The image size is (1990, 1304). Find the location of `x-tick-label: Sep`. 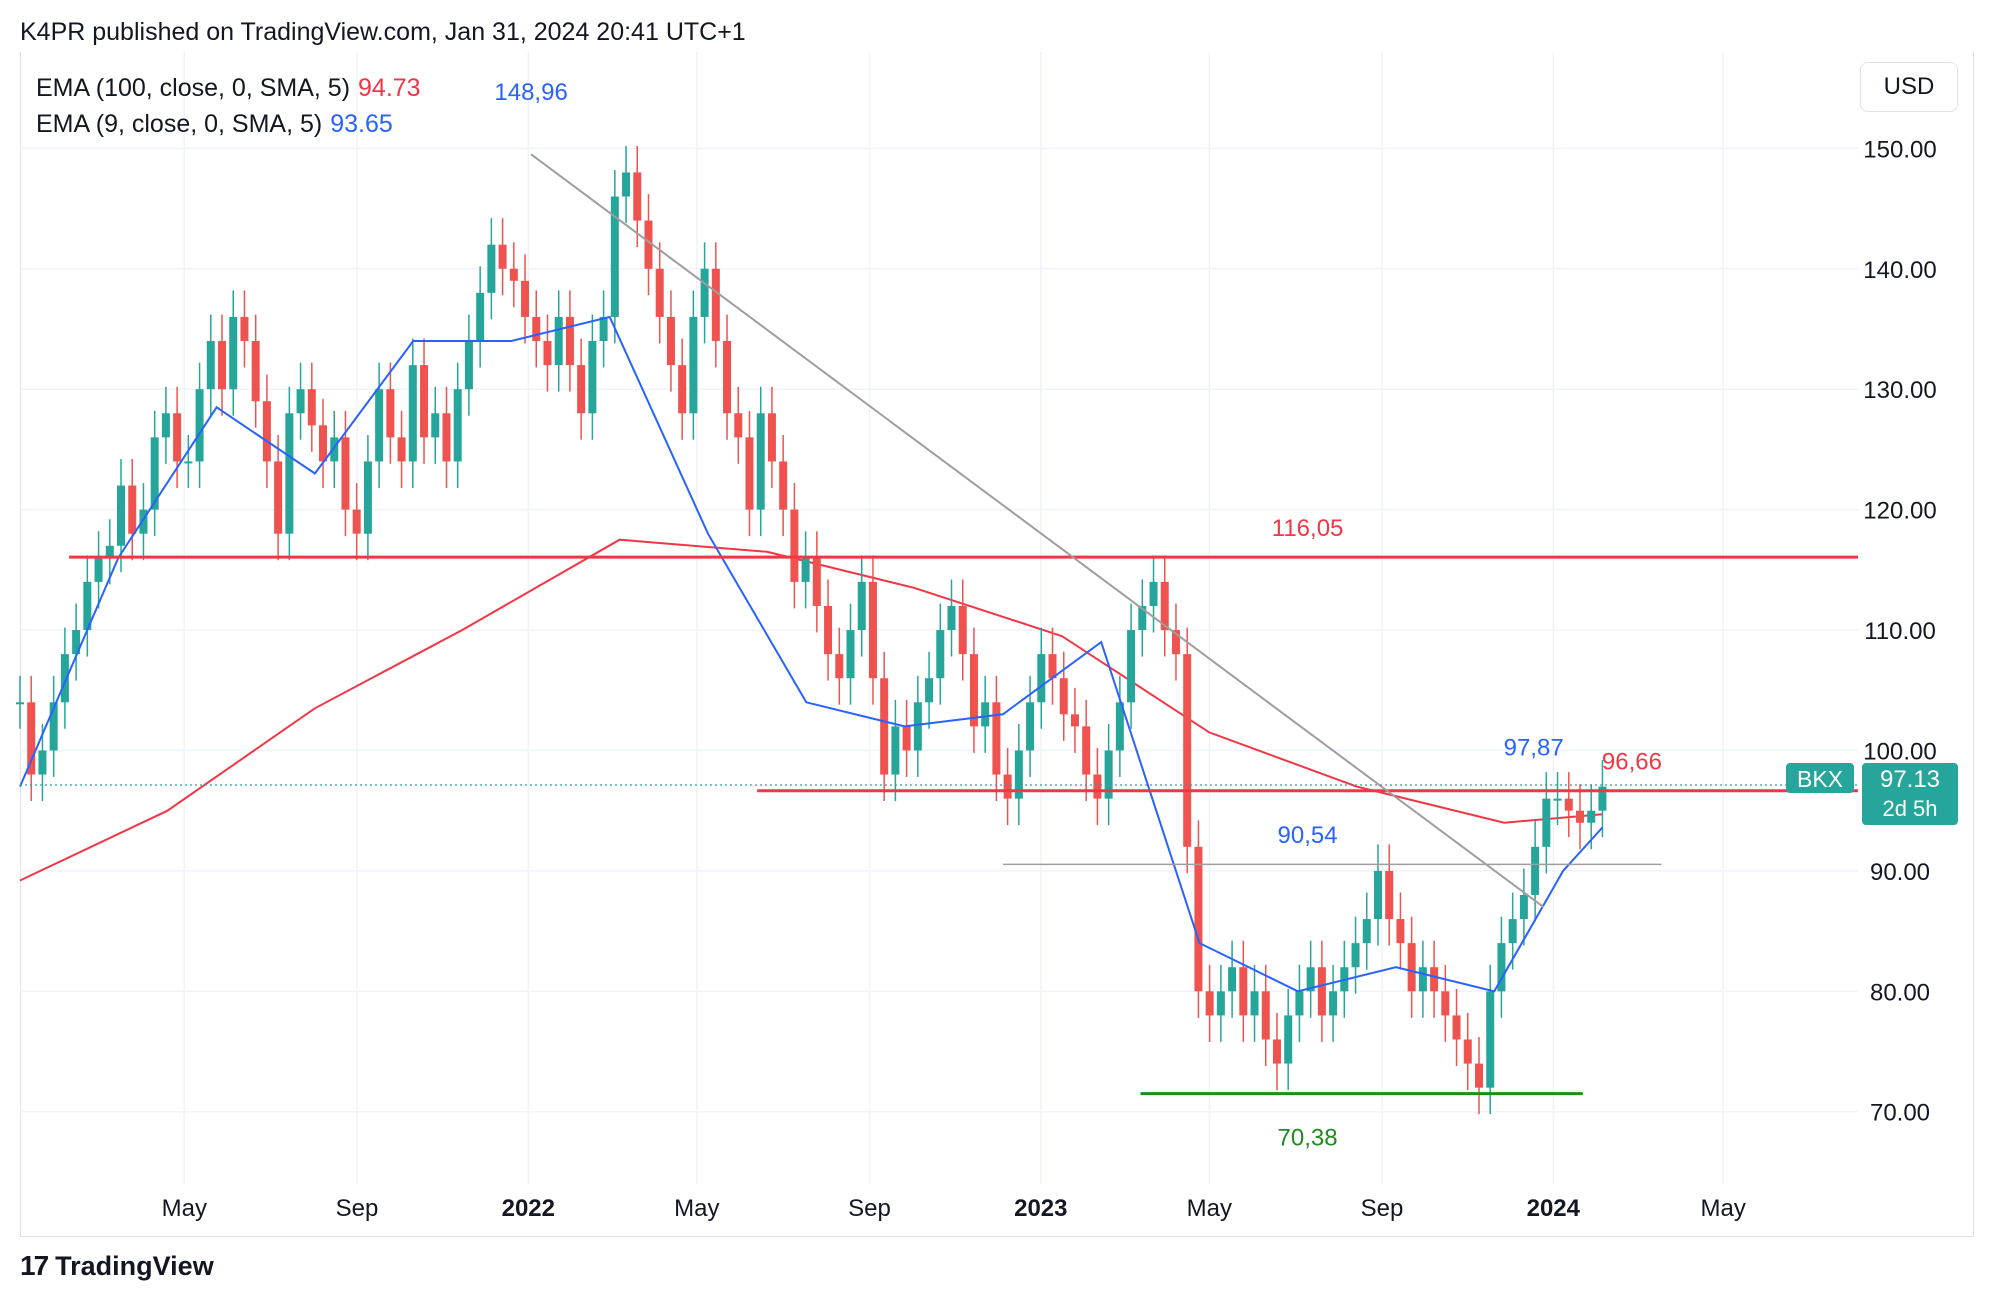

x-tick-label: Sep is located at coordinates (869, 1208).